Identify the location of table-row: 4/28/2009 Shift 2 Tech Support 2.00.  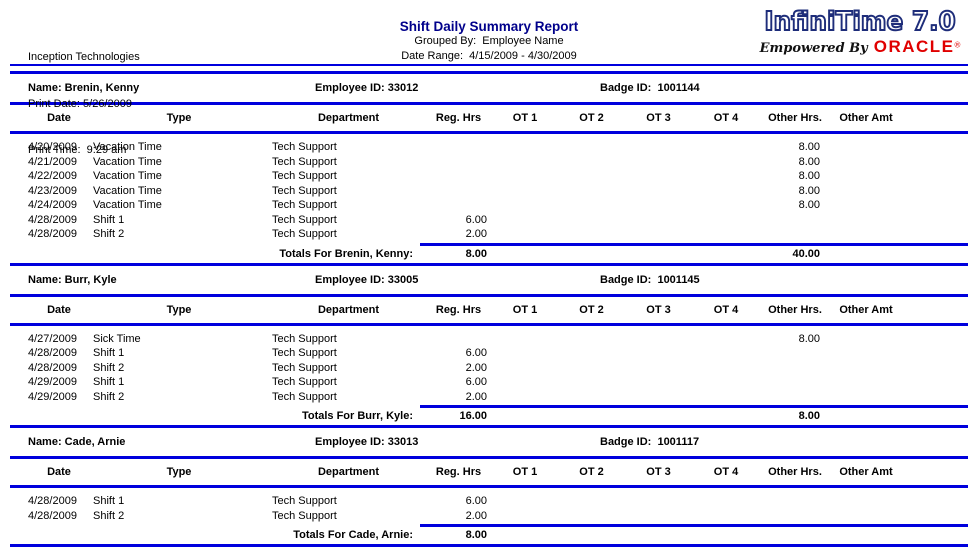
(496, 516).